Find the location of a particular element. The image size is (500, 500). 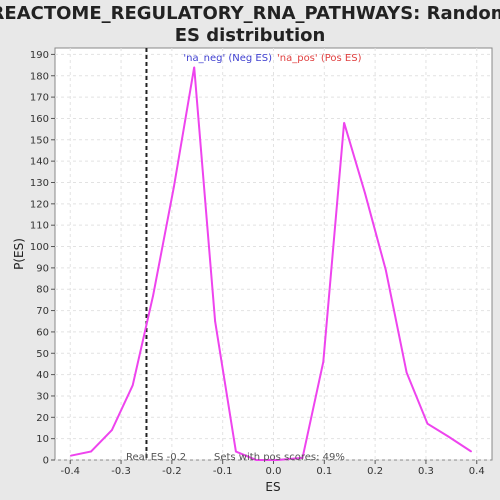

y-tick-label: 30 is located at coordinates (42, 396).